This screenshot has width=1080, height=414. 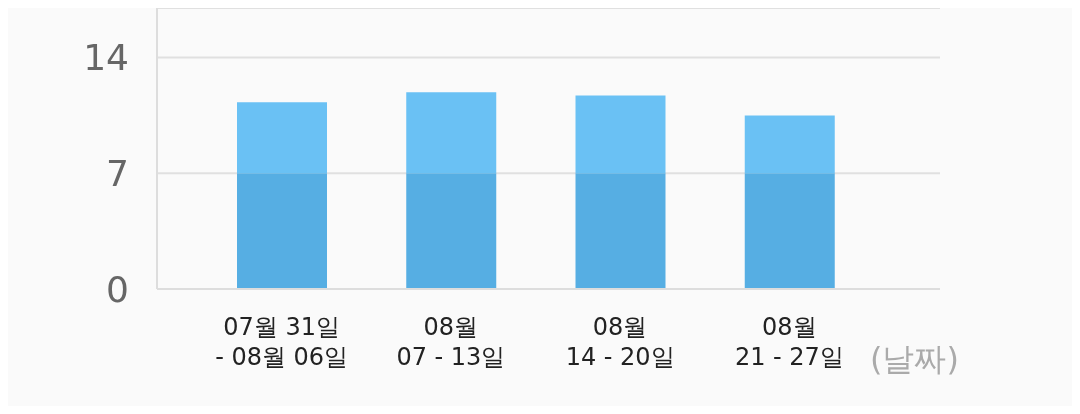 I want to click on y-tick-label: 14, so click(x=106, y=58).